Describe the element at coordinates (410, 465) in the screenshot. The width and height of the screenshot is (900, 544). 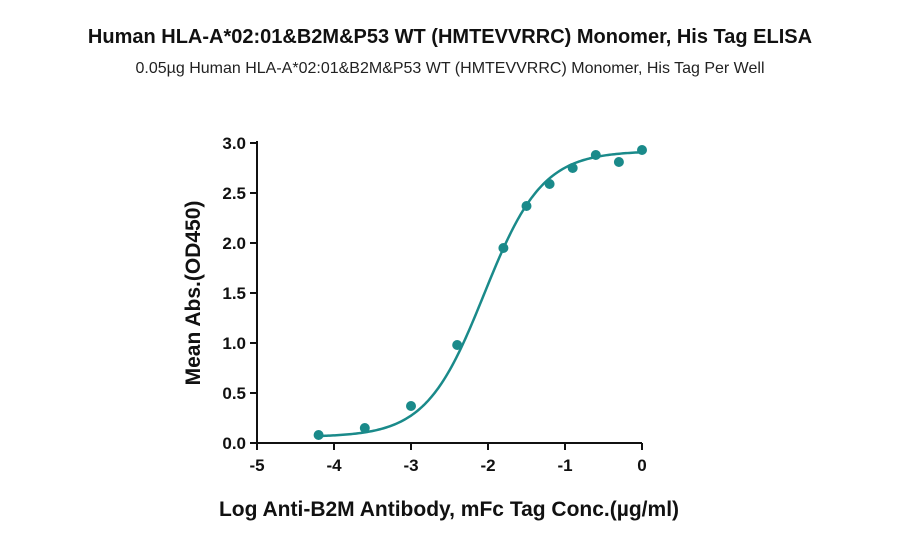
I see `x-tick-label: -3` at that location.